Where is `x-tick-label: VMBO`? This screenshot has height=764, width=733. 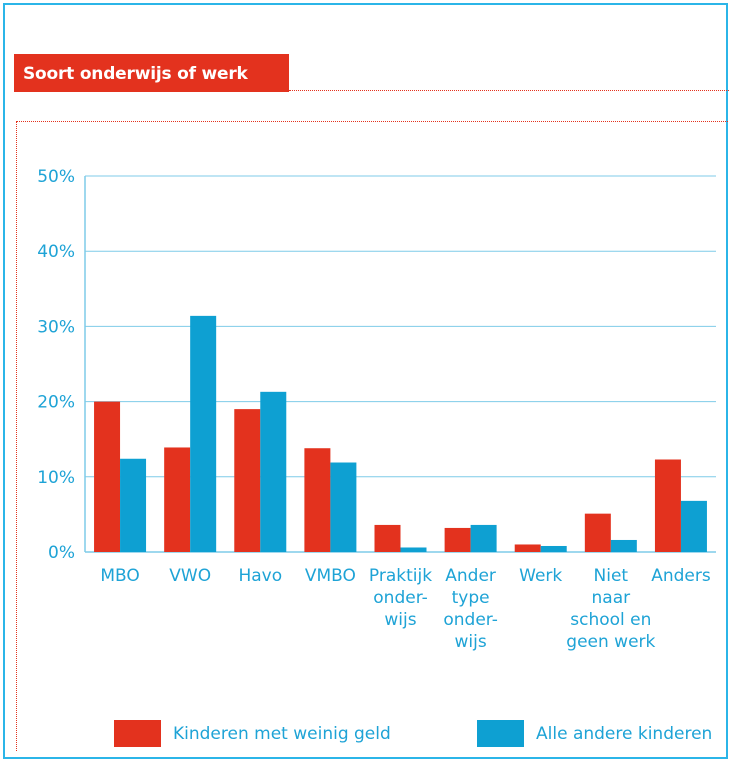 x-tick-label: VMBO is located at coordinates (330, 576).